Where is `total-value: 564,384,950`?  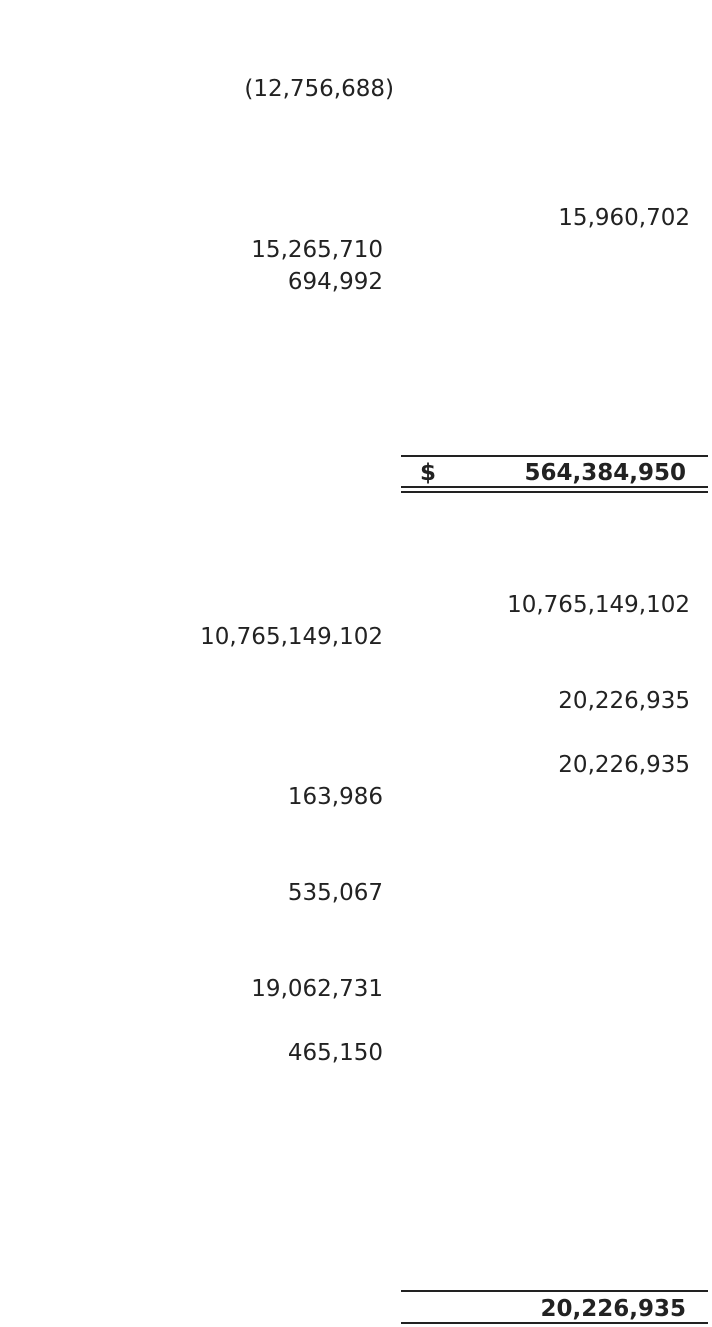
total-value: 564,384,950 is located at coordinates (605, 473).